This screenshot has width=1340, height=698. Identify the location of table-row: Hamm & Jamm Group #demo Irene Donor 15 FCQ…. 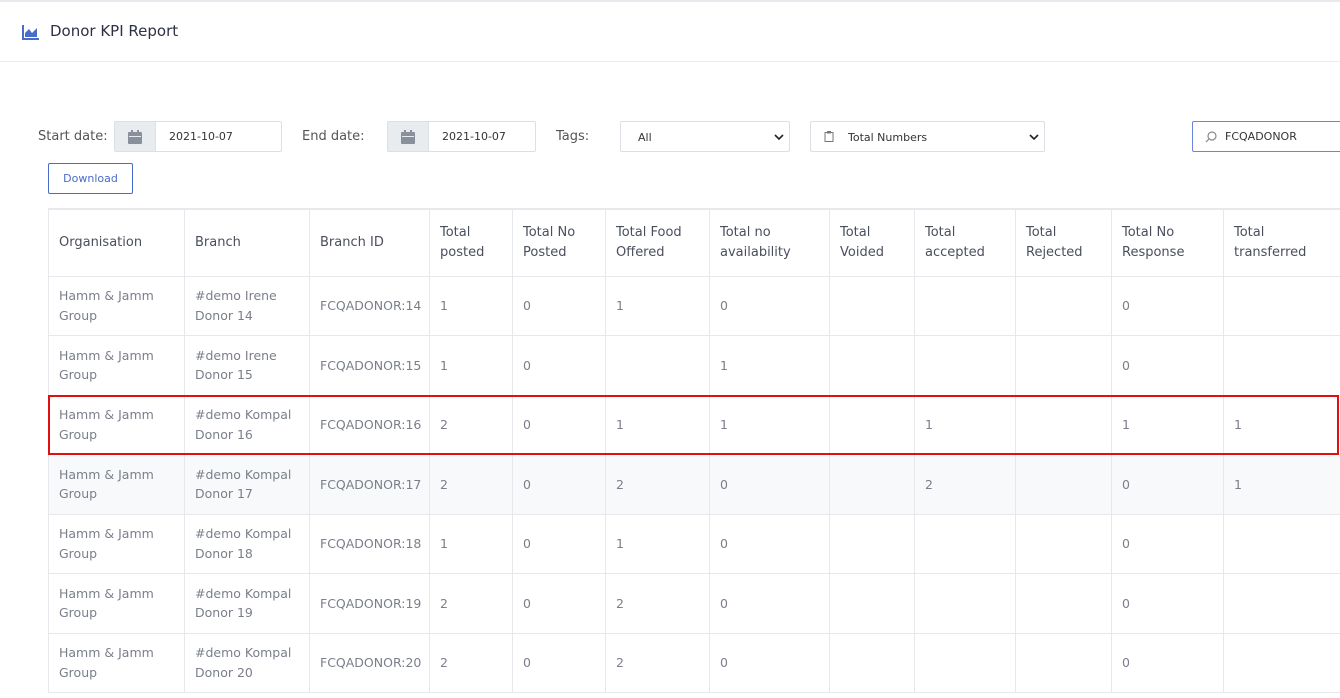
(694, 365).